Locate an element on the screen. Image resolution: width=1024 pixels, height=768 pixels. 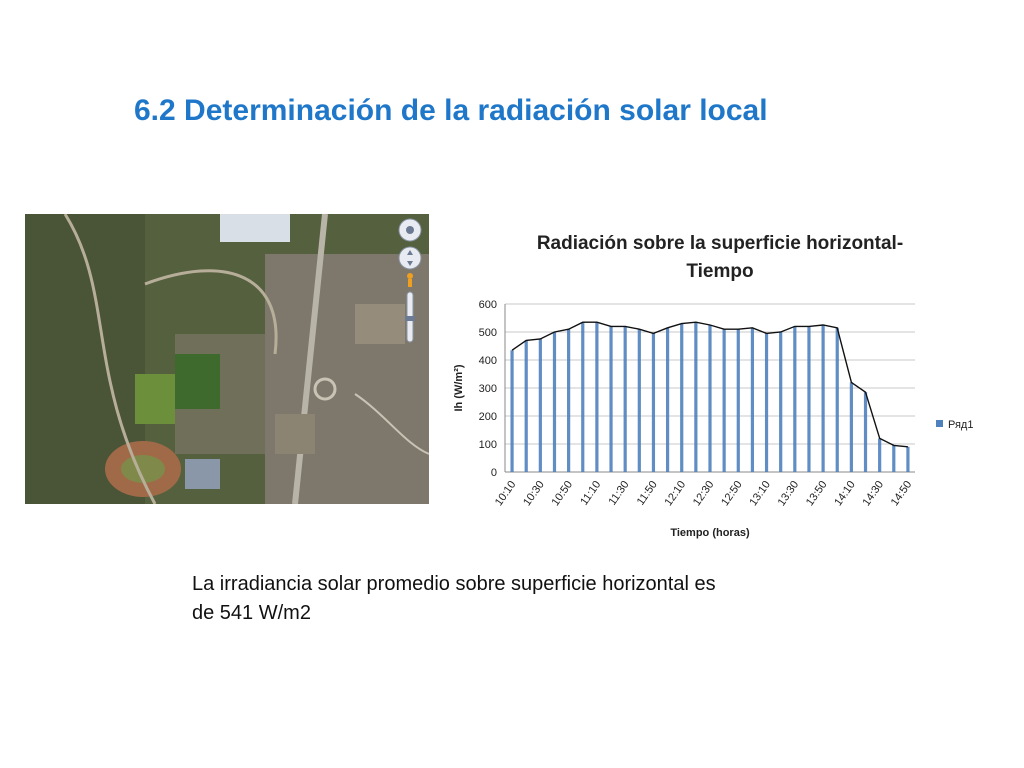
x-tick-label: 12:30 is located at coordinates (704, 493).